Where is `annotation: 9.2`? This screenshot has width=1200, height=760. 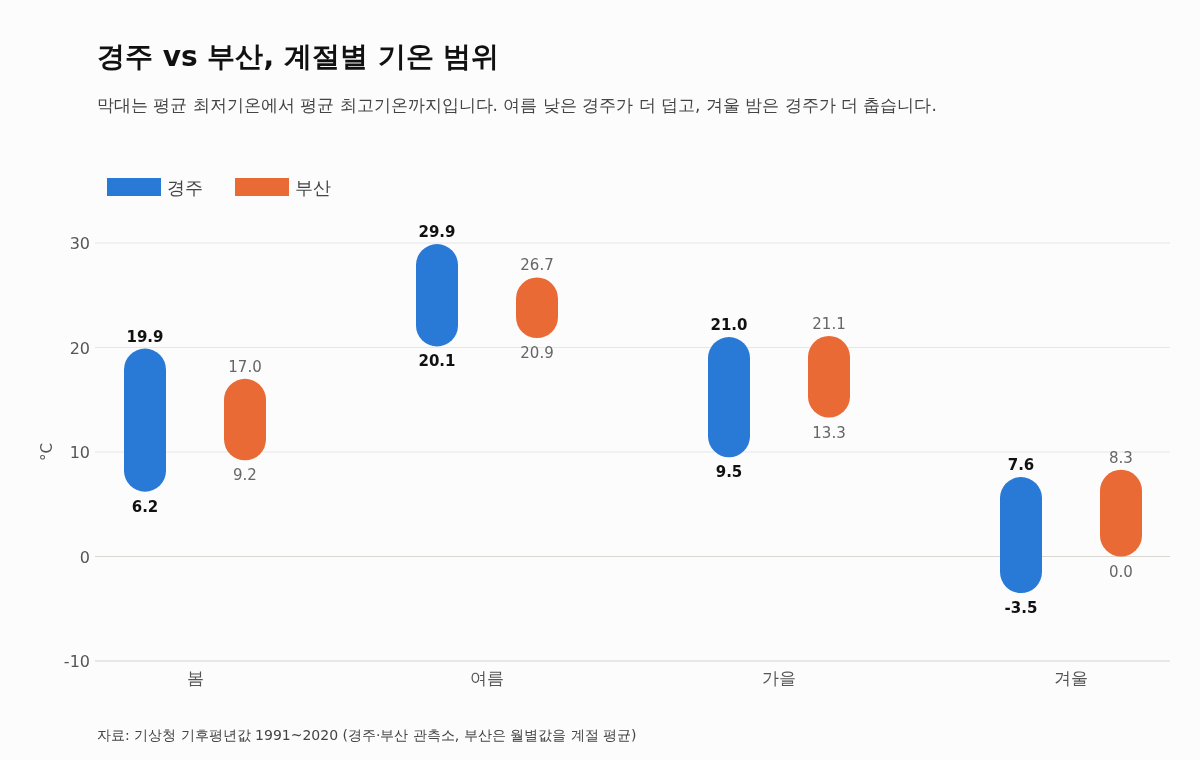
annotation: 9.2 is located at coordinates (245, 475).